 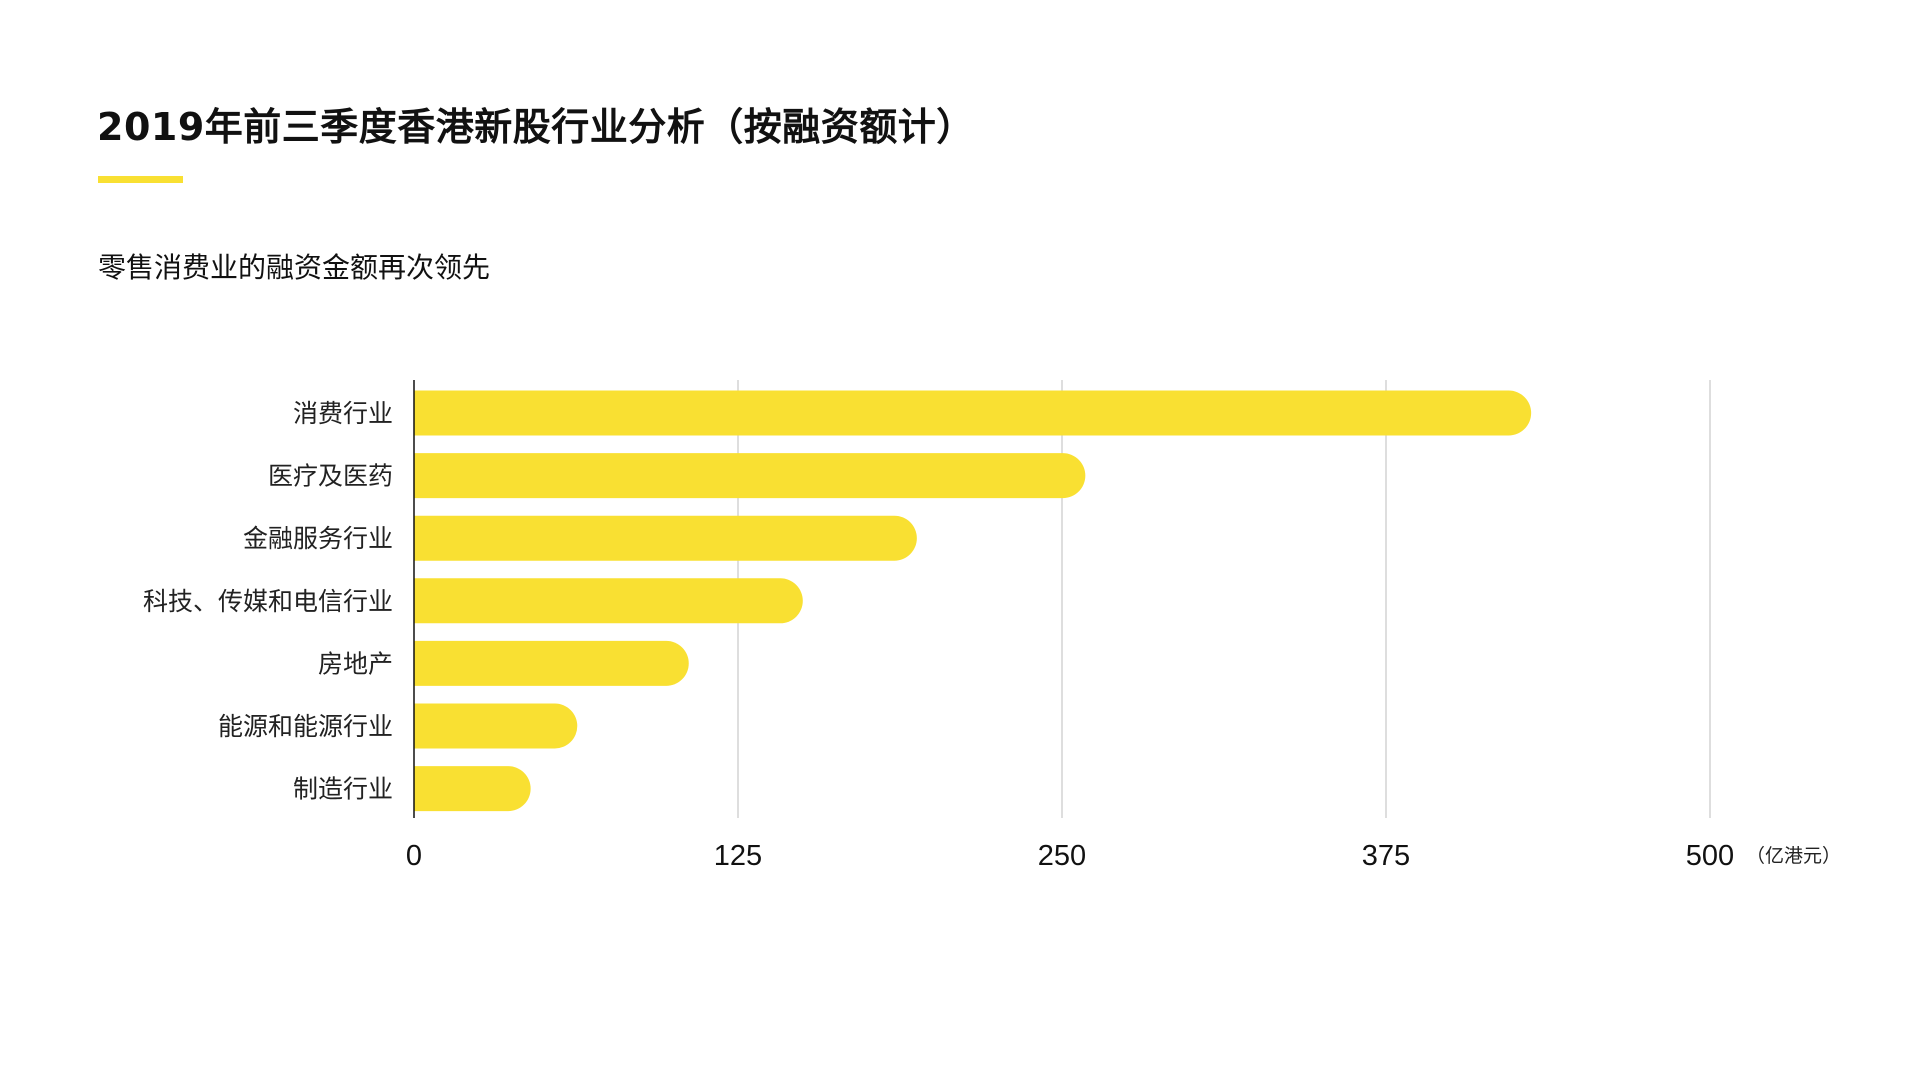 I want to click on chart-title: 2019年前三季度香港新股行业分析（按融资额计）, so click(x=536, y=127).